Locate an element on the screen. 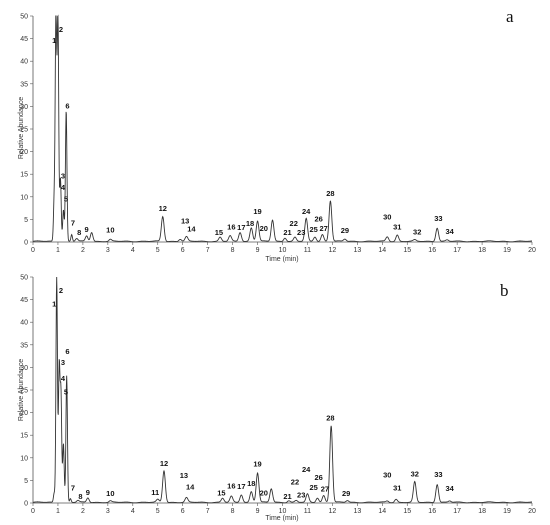 The image size is (550, 525). peak-label: 26 is located at coordinates (319, 219).